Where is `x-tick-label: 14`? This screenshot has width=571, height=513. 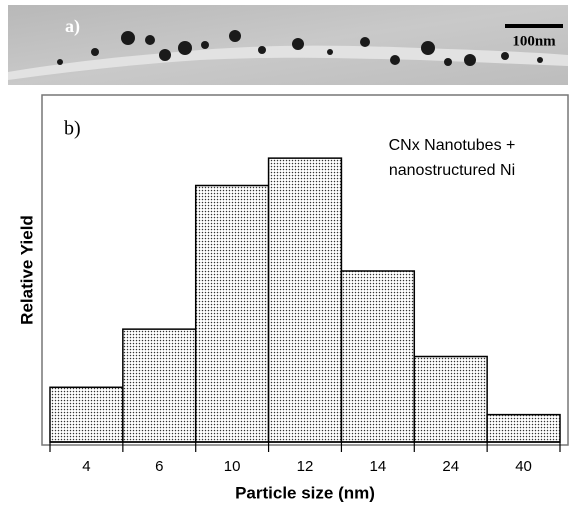
x-tick-label: 14 is located at coordinates (378, 466).